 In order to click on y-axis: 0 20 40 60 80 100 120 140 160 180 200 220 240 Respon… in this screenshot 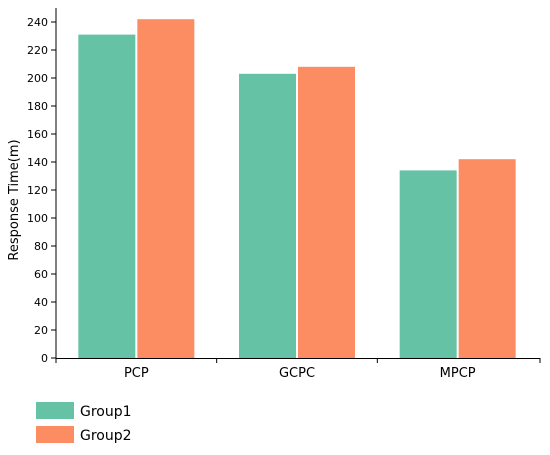, I will do `click(32, 186)`.